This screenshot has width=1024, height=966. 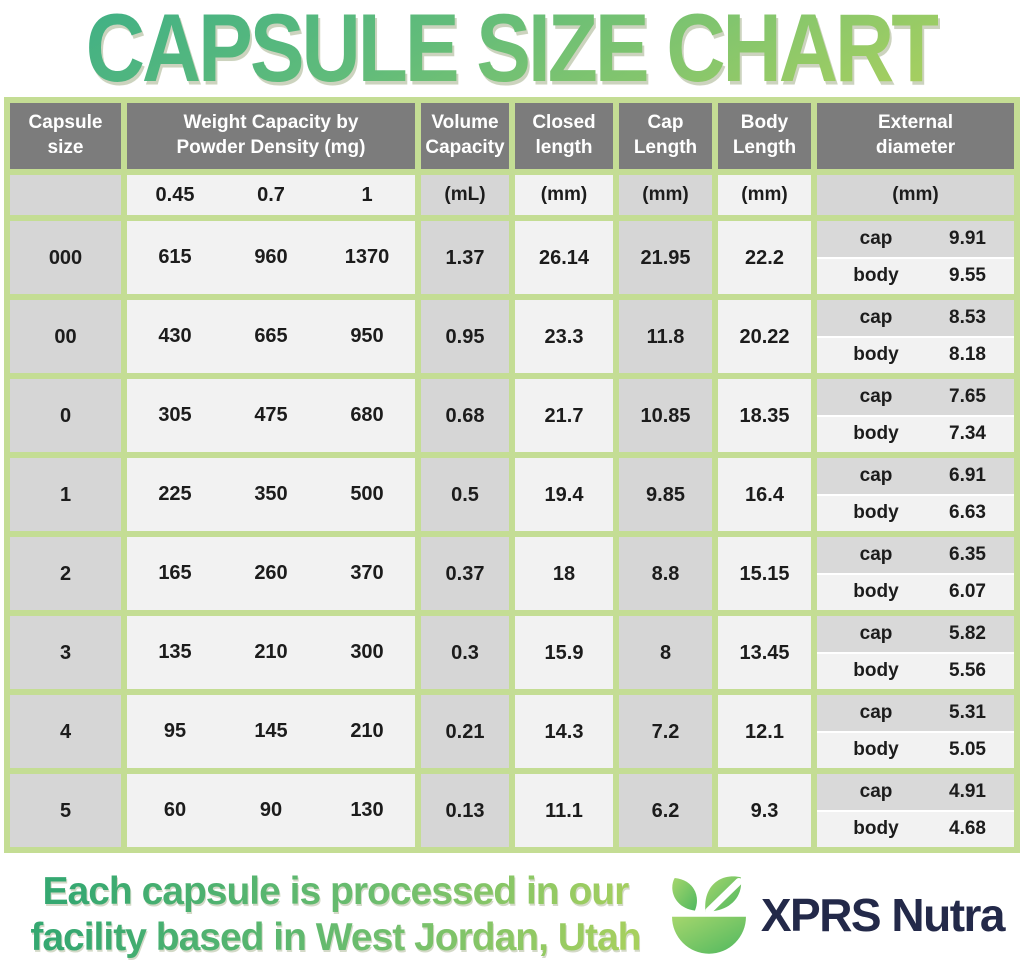 I want to click on capsule-size-cell: 4, so click(x=65, y=731).